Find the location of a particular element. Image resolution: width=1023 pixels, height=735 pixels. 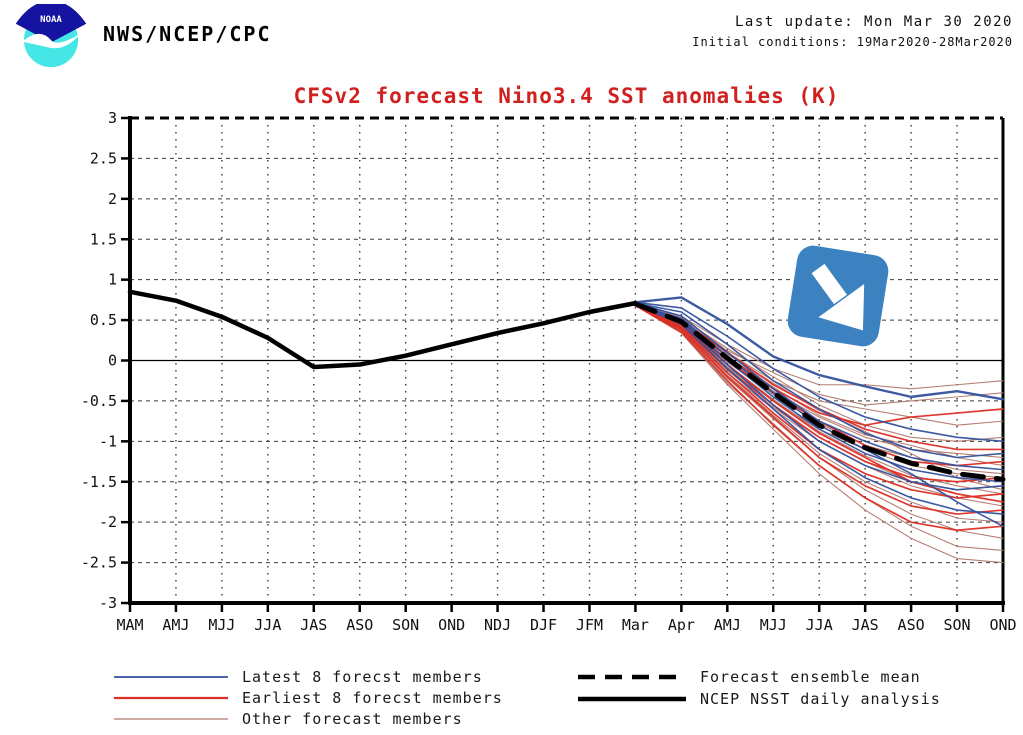

legend-item-earliest8: Earliest 8 forecst members is located at coordinates (307, 697).